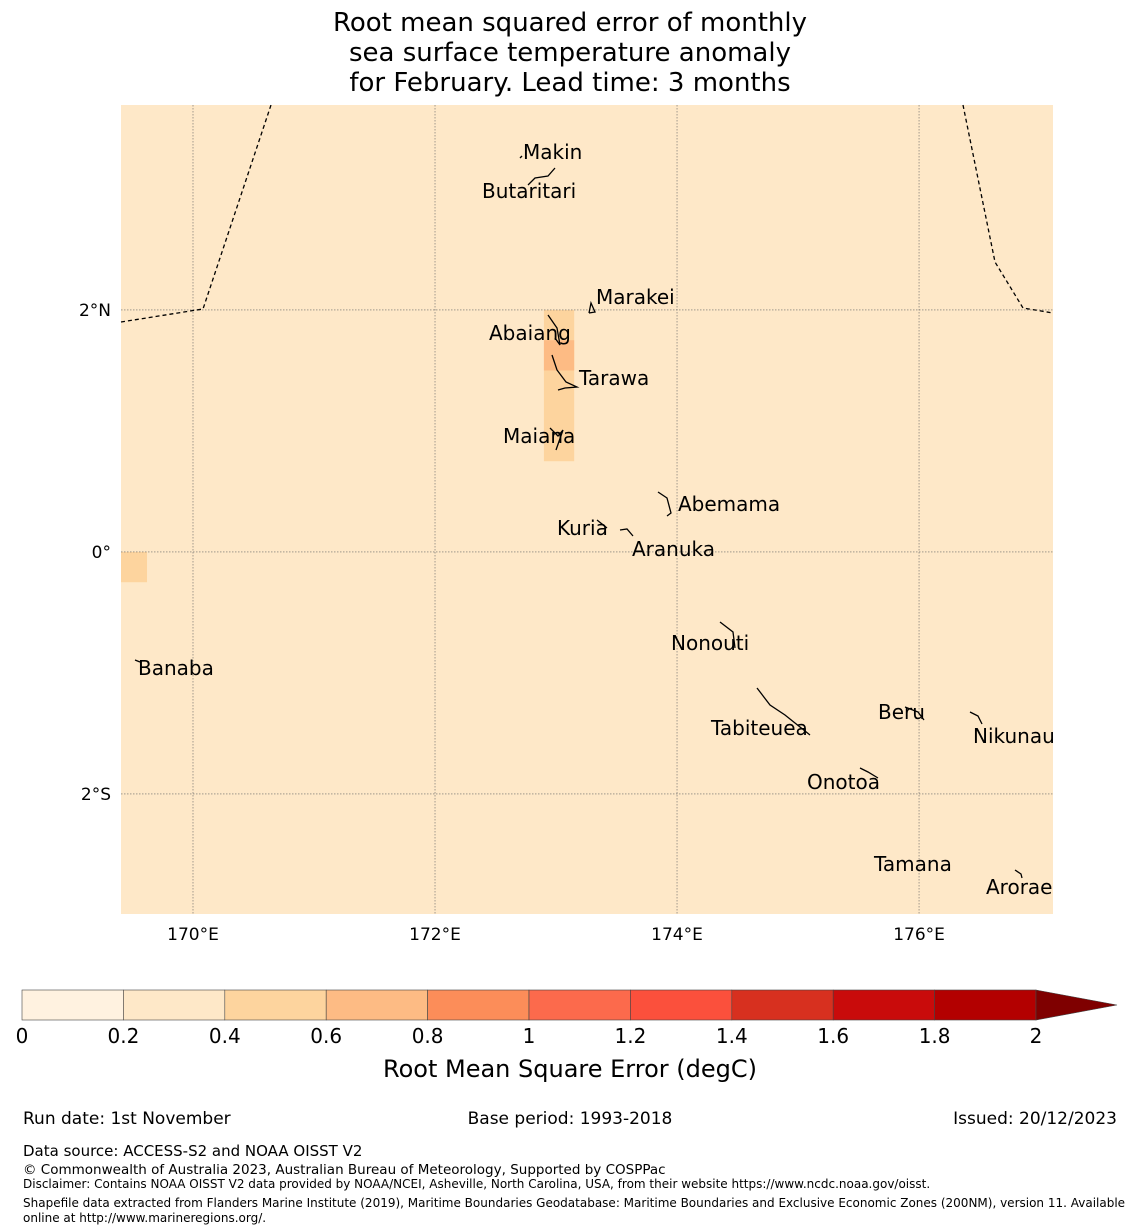 The image size is (1140, 1230). I want to click on colorbar-tick-label: 0.6, so click(326, 1036).